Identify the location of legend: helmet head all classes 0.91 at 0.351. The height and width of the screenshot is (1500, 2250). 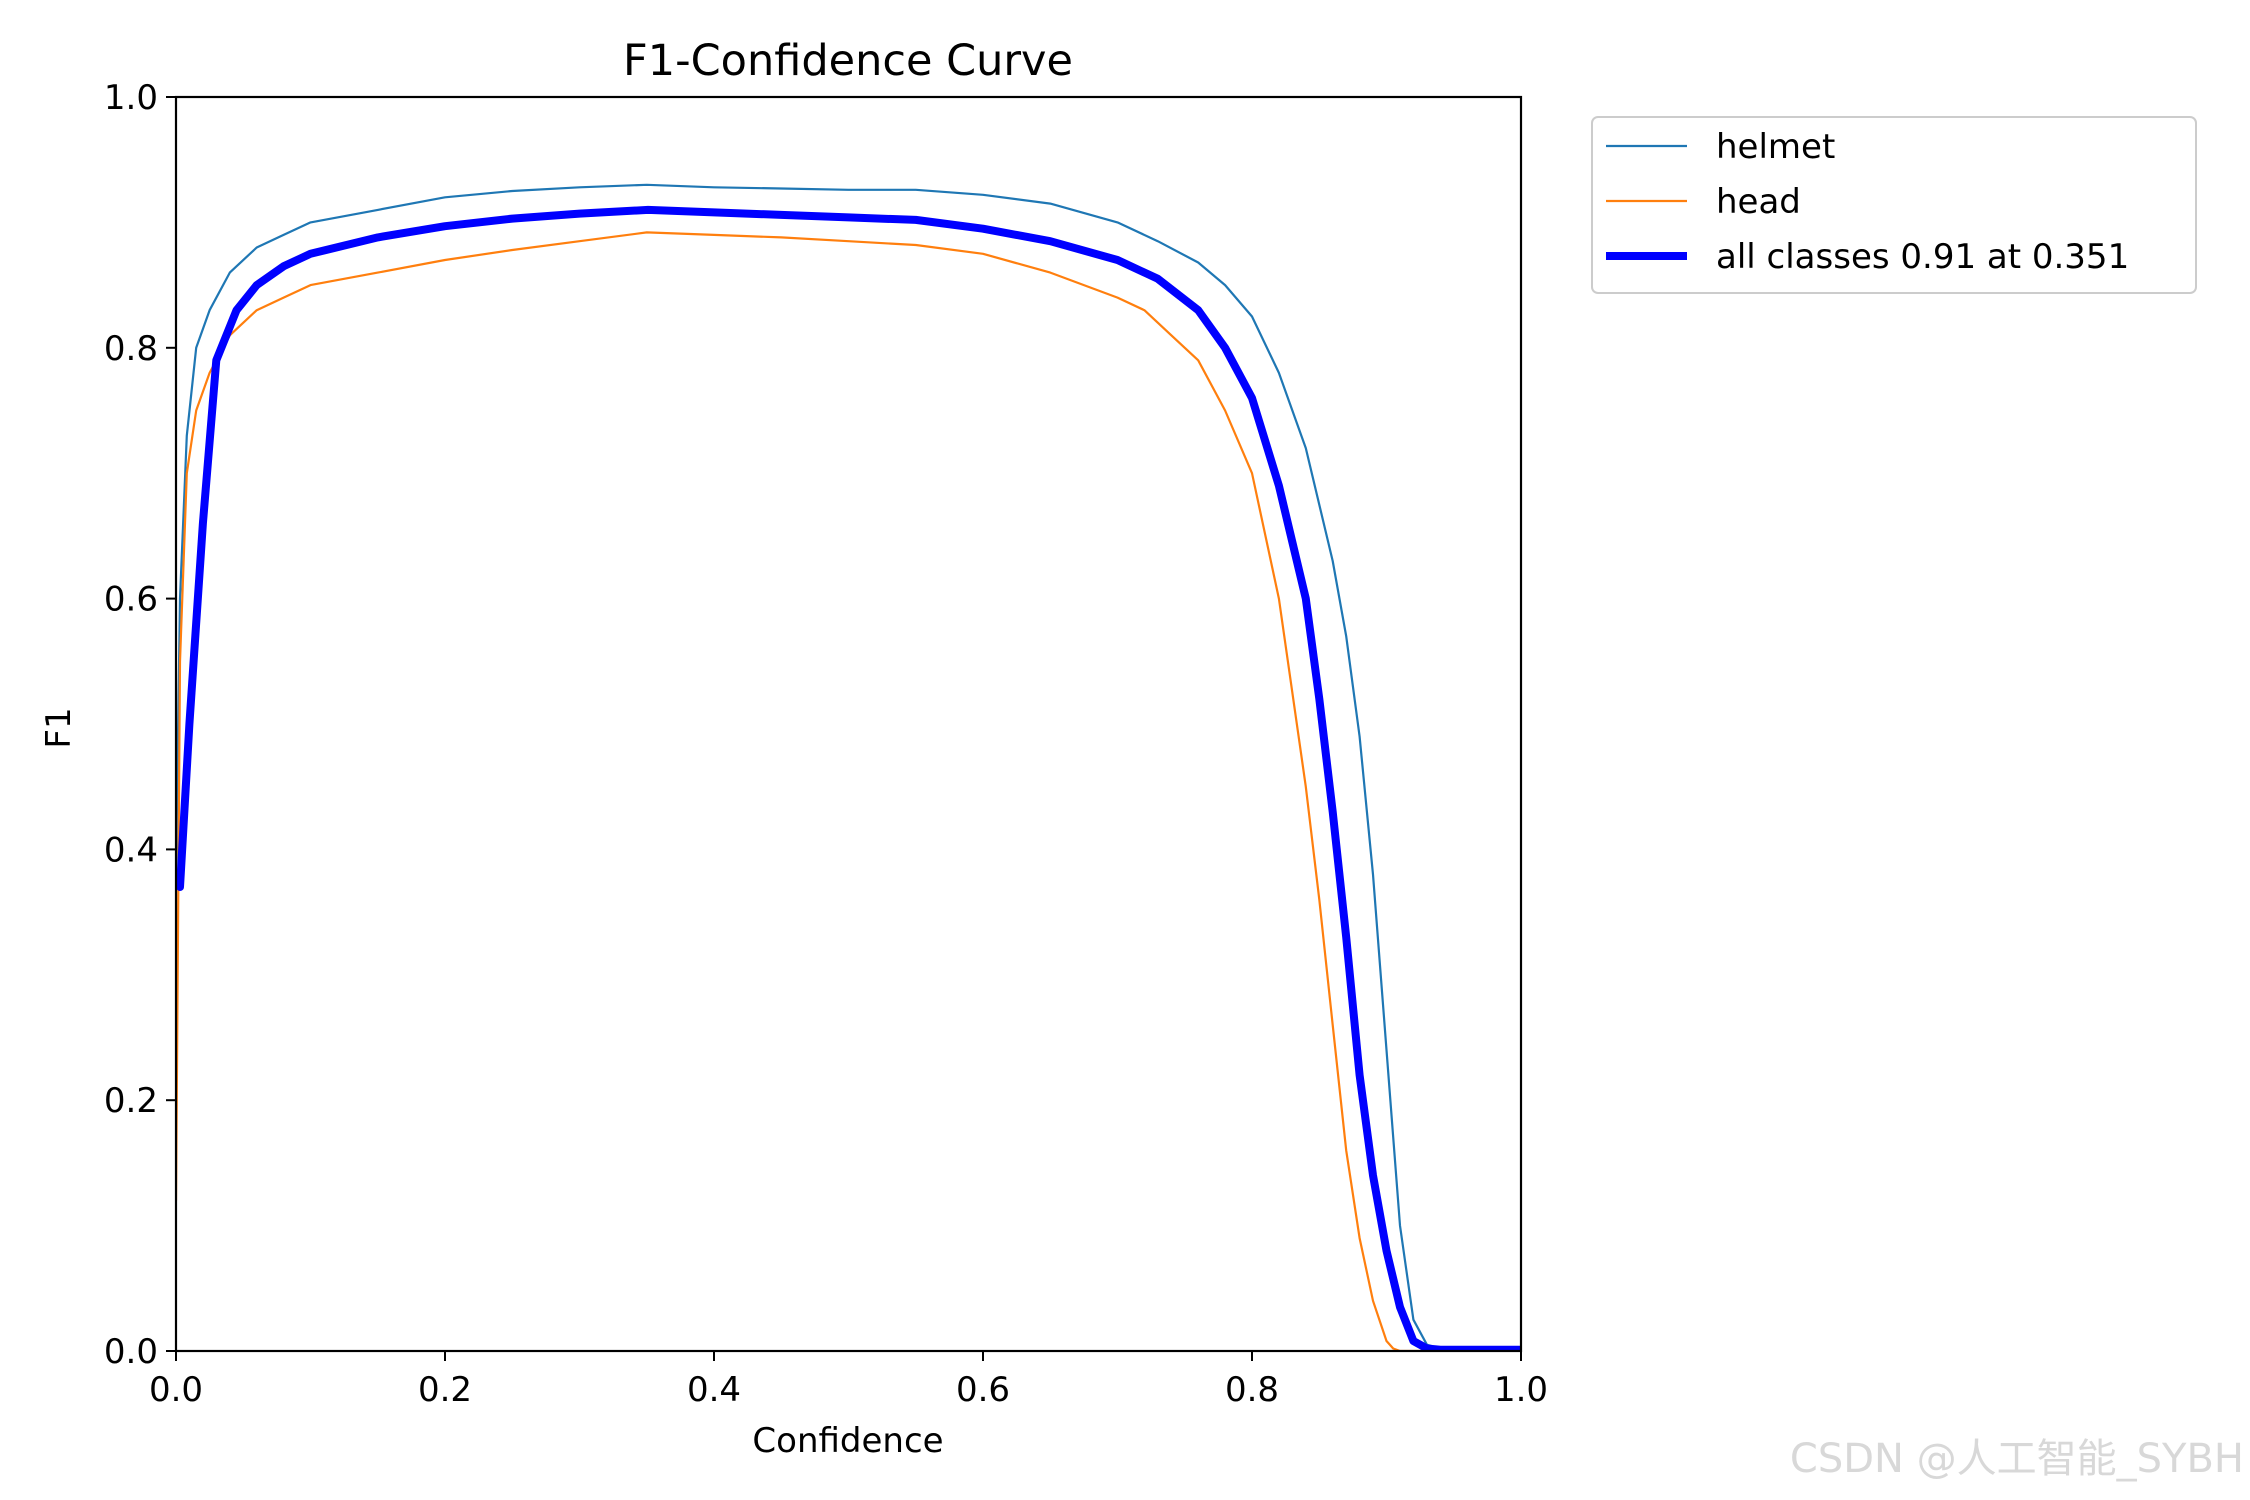
(1894, 205).